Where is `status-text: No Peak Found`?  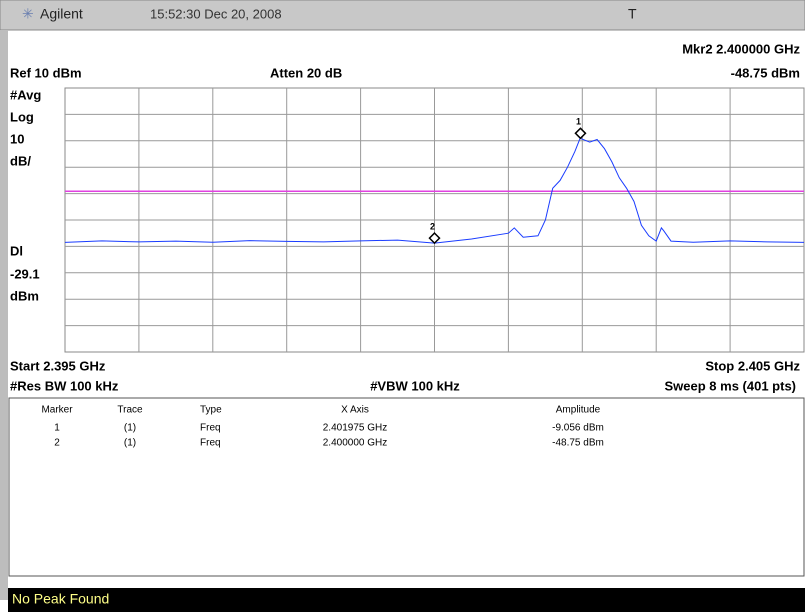
status-text: No Peak Found is located at coordinates (60, 599).